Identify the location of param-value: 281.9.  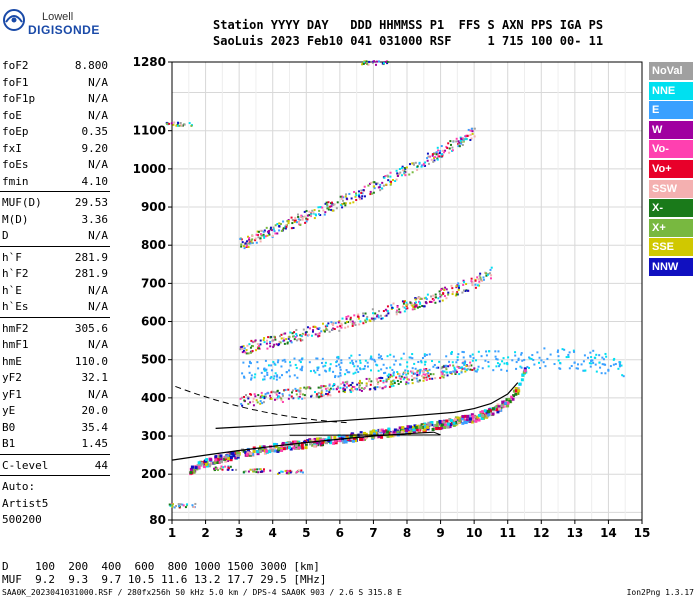
(91, 273).